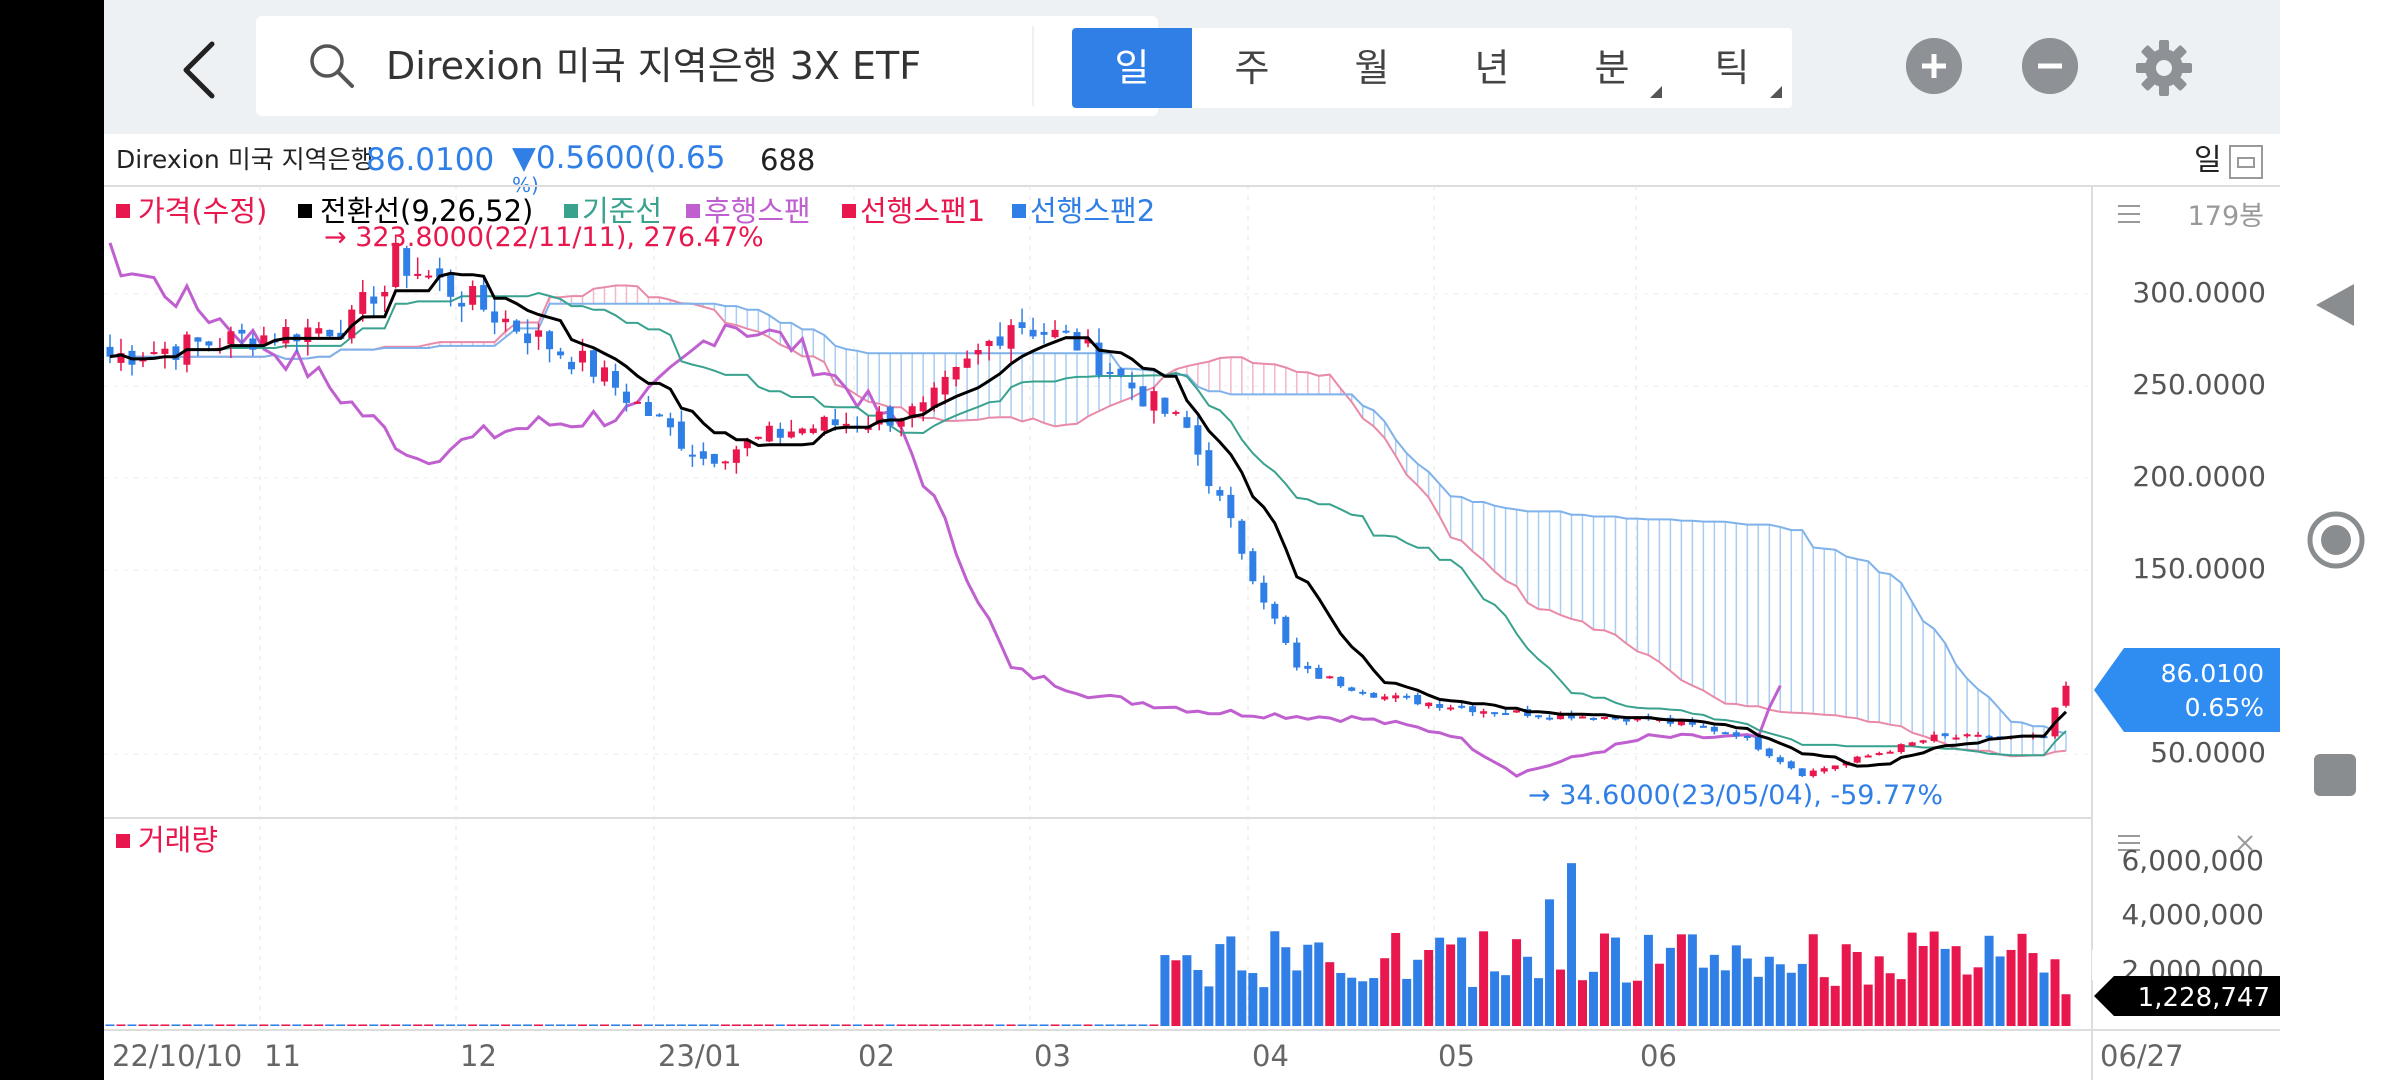 The height and width of the screenshot is (1080, 2400). Describe the element at coordinates (707, 66) in the screenshot. I see `search-input: Direxion 미국 지역은행 3X ETF` at that location.